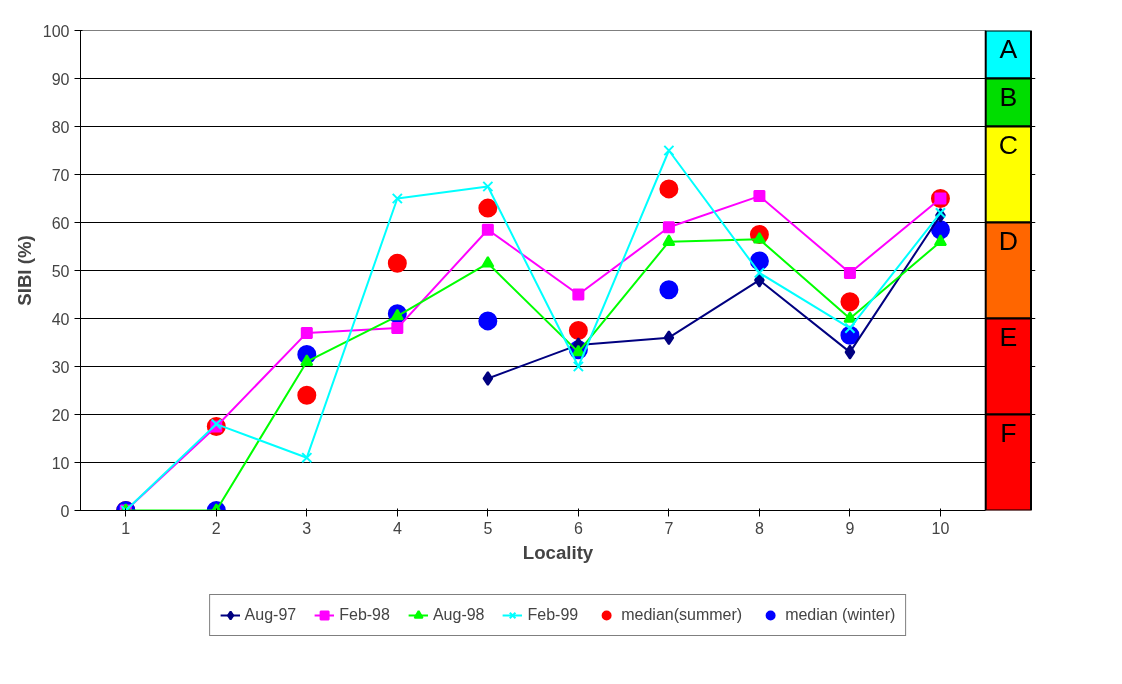 This screenshot has width=1122, height=684. Describe the element at coordinates (553, 615) in the screenshot. I see `legend-label: Feb-99` at that location.